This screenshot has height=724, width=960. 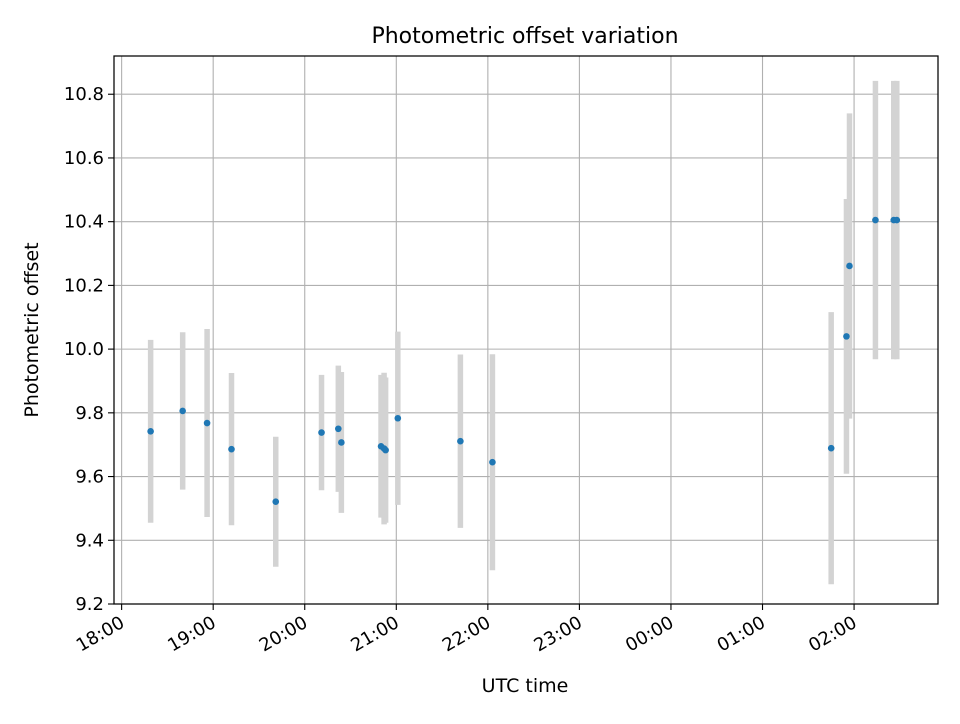 What do you see at coordinates (524, 36) in the screenshot?
I see `chart-title: Photometric offset variation` at bounding box center [524, 36].